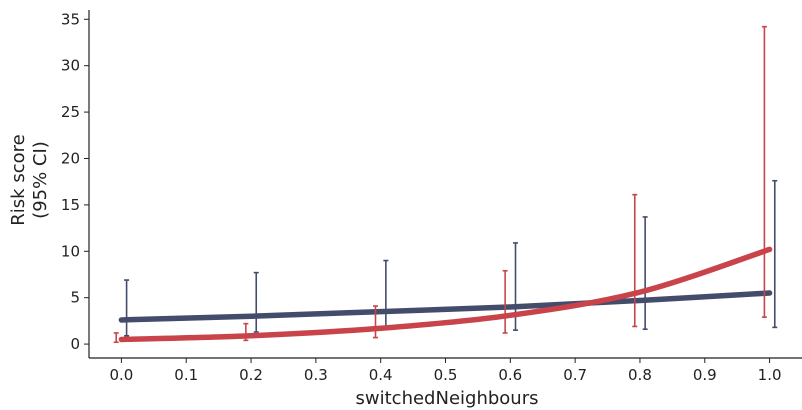 Image resolution: width=802 pixels, height=410 pixels. Describe the element at coordinates (447, 398) in the screenshot. I see `x-axis-title: switchedNeighbours` at that location.